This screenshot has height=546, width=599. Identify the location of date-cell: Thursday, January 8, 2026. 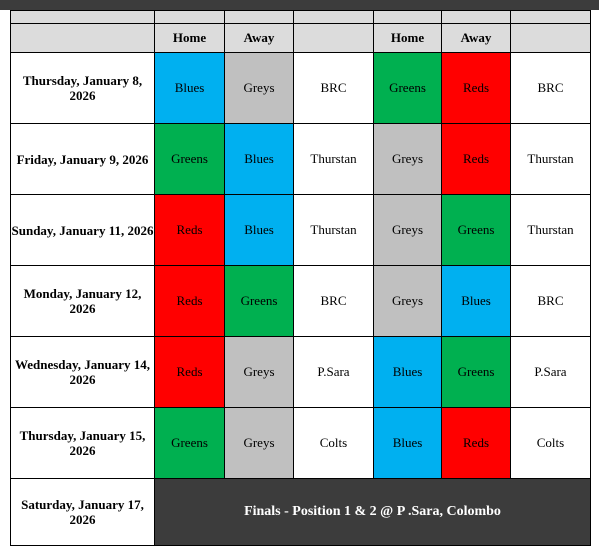
(82, 88).